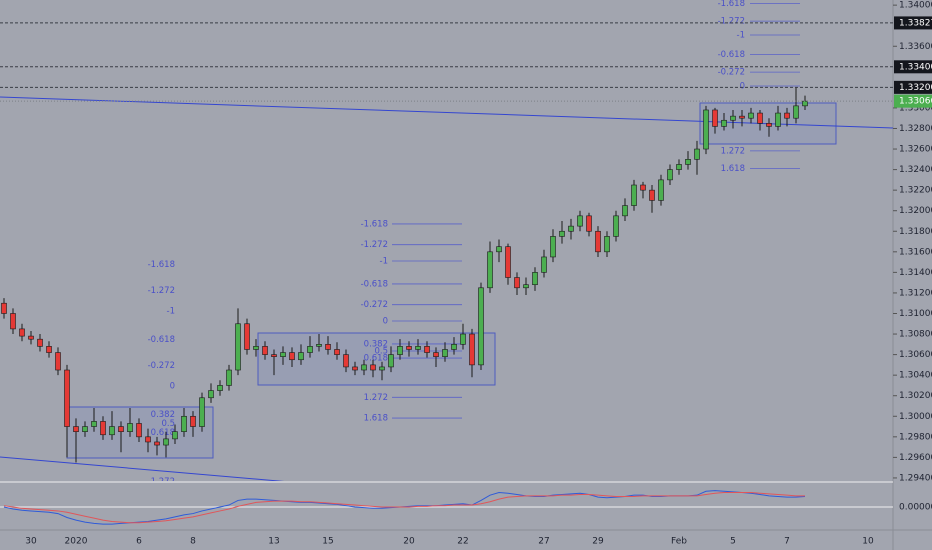 This screenshot has width=932, height=550. I want to click on y-tick-label: 1.32200, so click(915, 191).